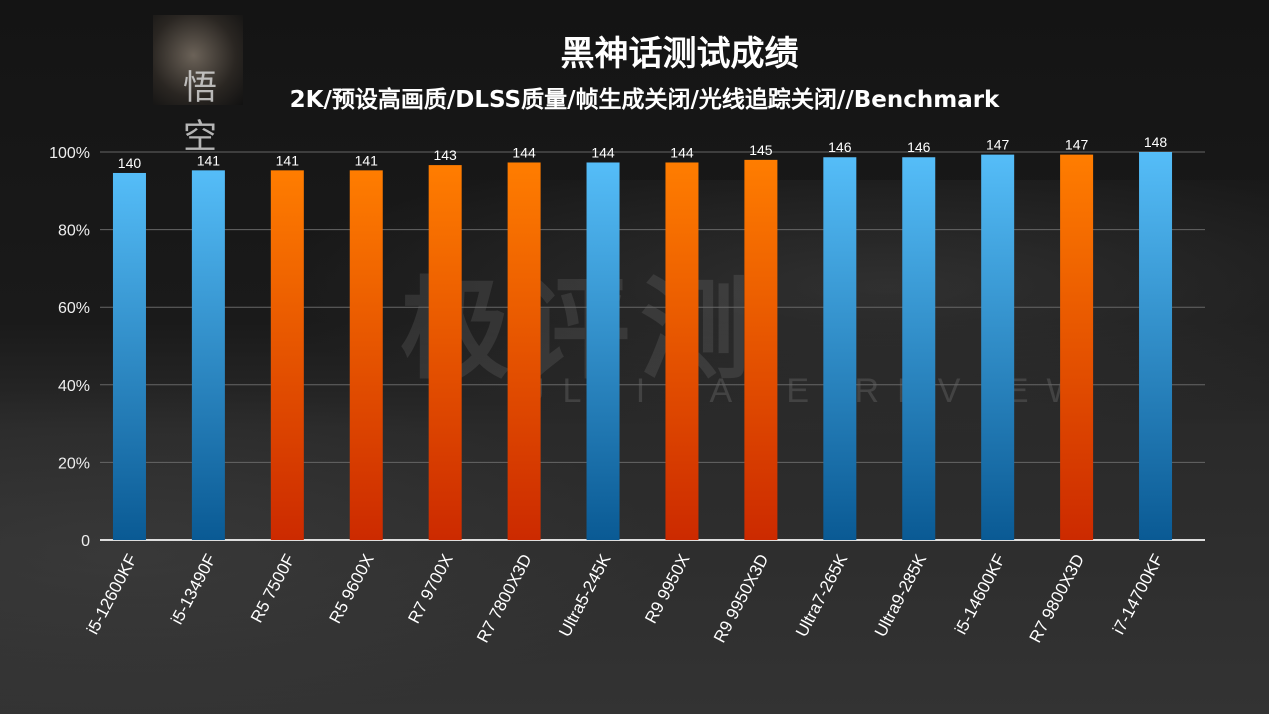 This screenshot has height=714, width=1269. What do you see at coordinates (1138, 594) in the screenshot?
I see `x-tick-label: i7-14700KF` at bounding box center [1138, 594].